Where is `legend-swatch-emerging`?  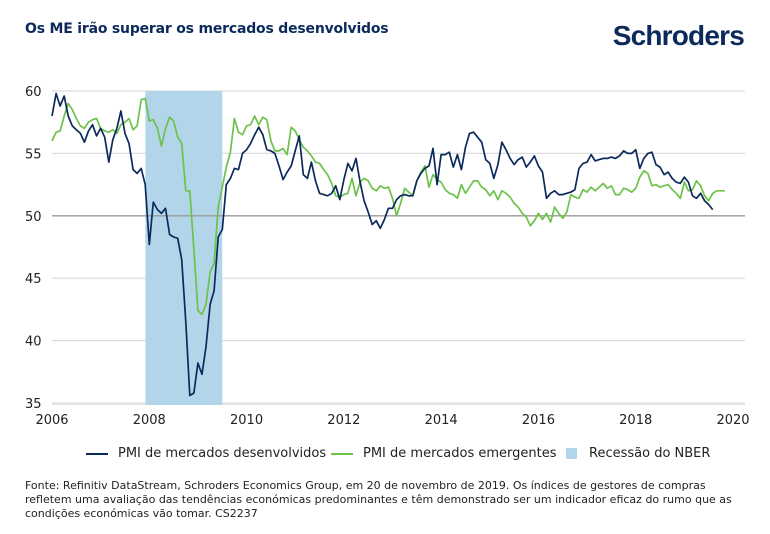
legend-swatch-emerging is located at coordinates (342, 453).